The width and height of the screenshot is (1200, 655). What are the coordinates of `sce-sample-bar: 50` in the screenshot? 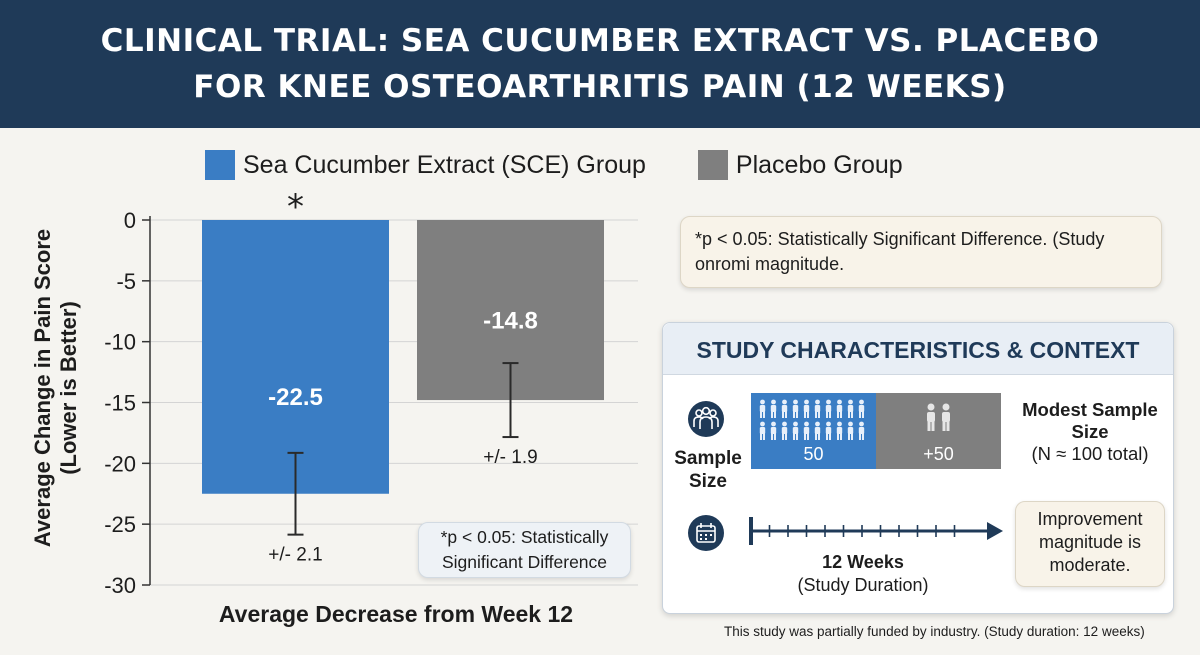 It's located at (813, 431).